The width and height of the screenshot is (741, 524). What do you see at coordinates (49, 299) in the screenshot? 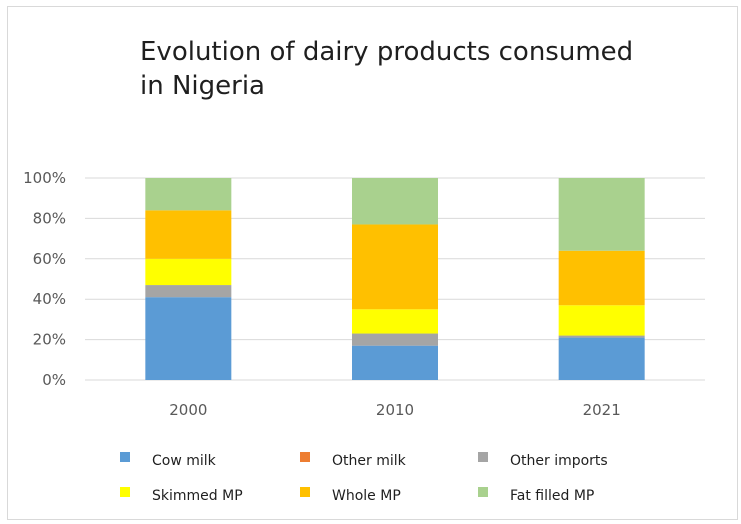
I see `y-tick-label: 40%` at bounding box center [49, 299].